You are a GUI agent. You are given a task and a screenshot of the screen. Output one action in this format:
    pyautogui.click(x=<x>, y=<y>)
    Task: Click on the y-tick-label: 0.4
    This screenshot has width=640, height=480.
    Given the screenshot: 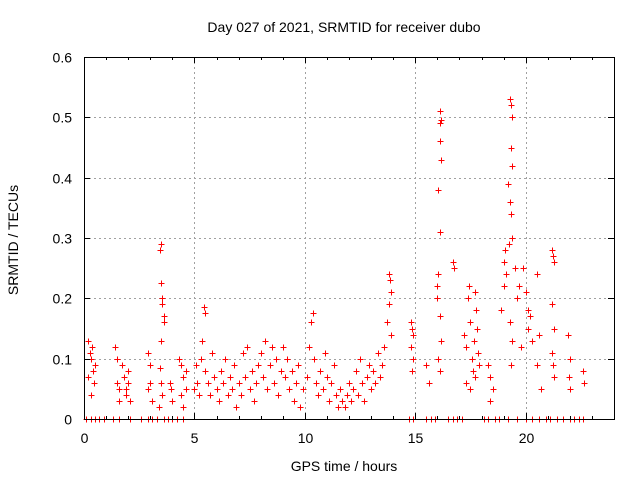 What is the action you would take?
    pyautogui.click(x=63, y=179)
    